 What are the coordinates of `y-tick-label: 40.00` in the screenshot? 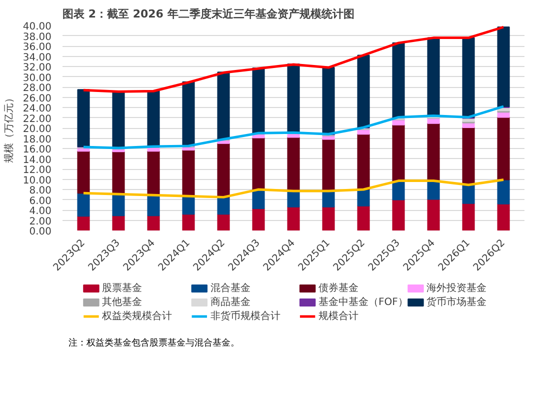 It's located at (37, 27).